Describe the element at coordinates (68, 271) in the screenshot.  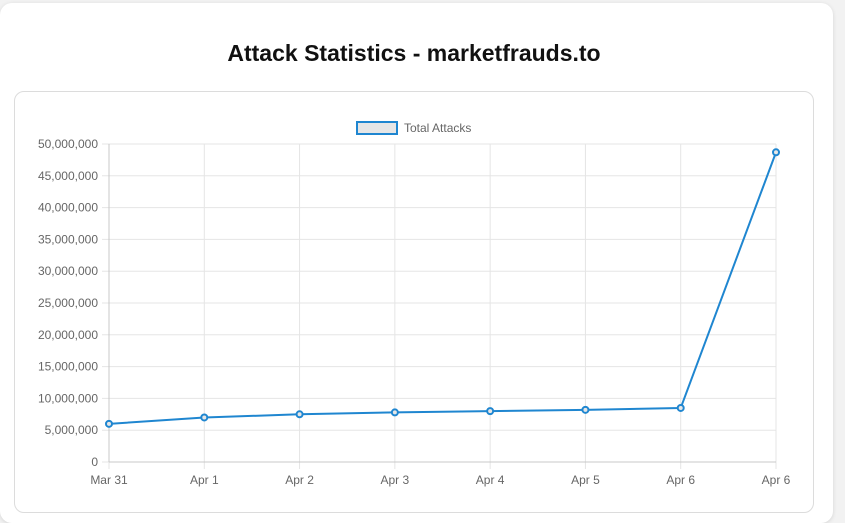
I see `y-tick-label: 30,000,000` at that location.